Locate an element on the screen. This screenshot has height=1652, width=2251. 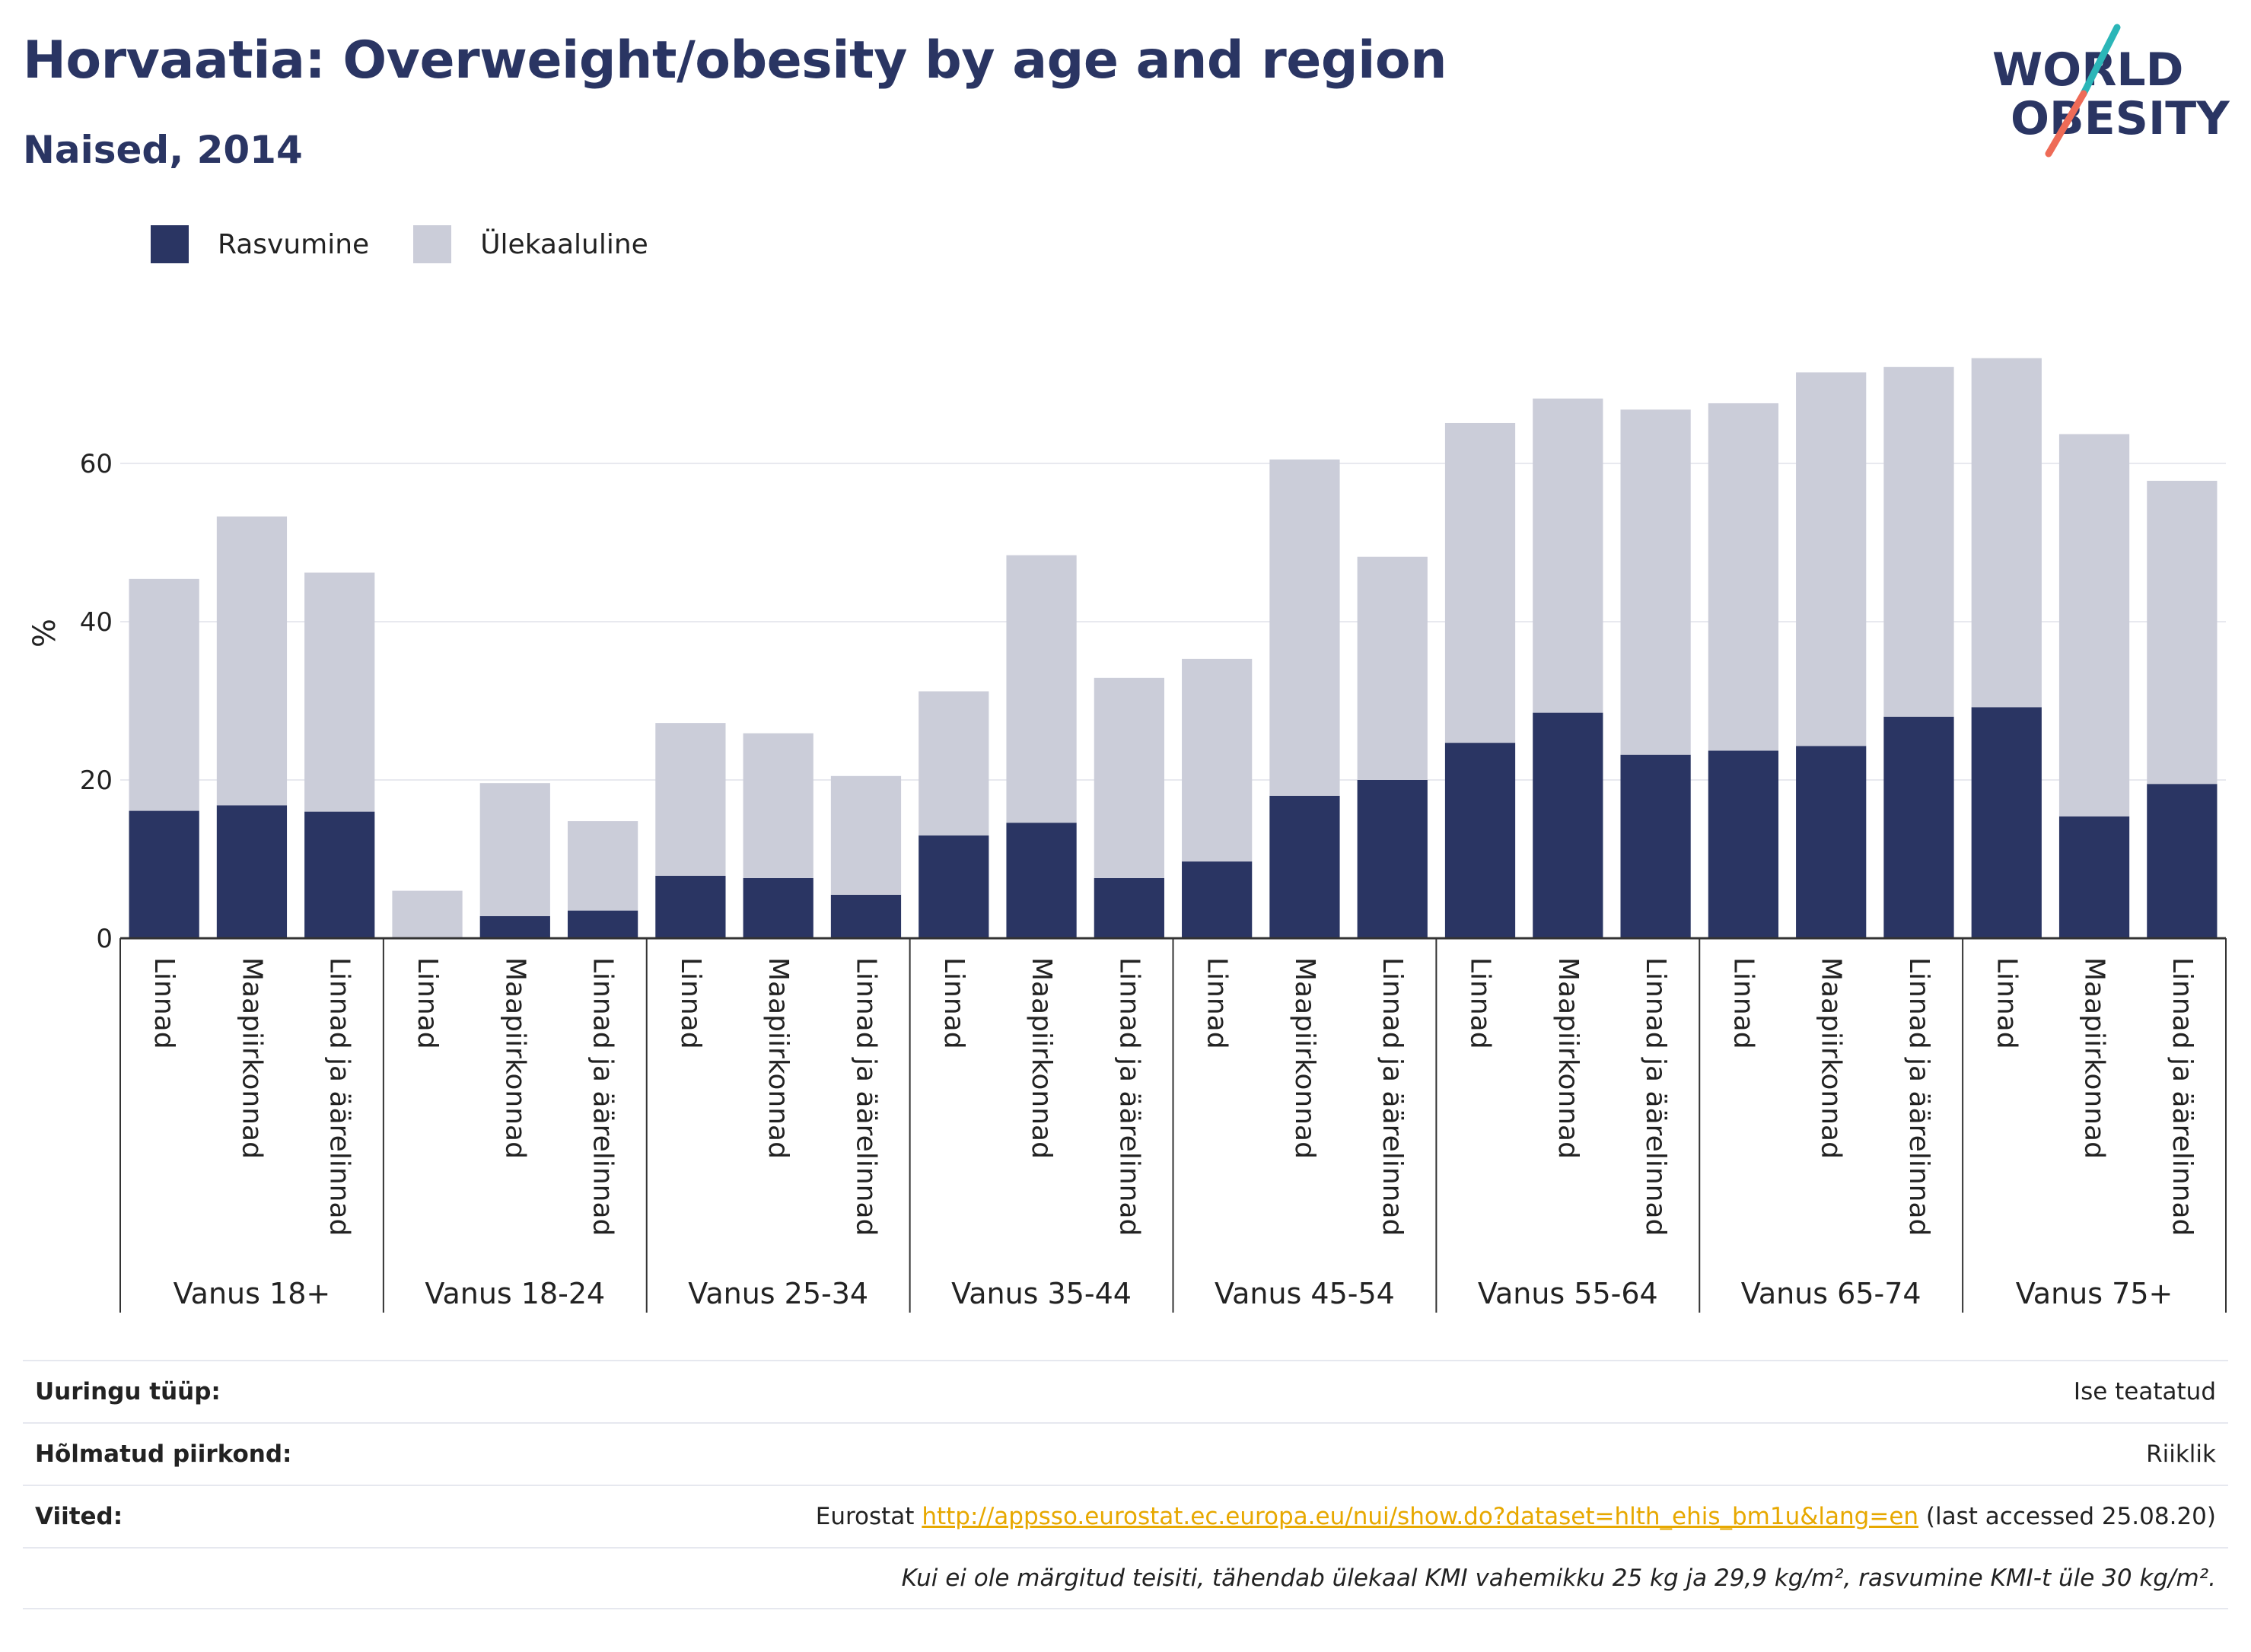
y-tick-label: 40 is located at coordinates (96, 622).